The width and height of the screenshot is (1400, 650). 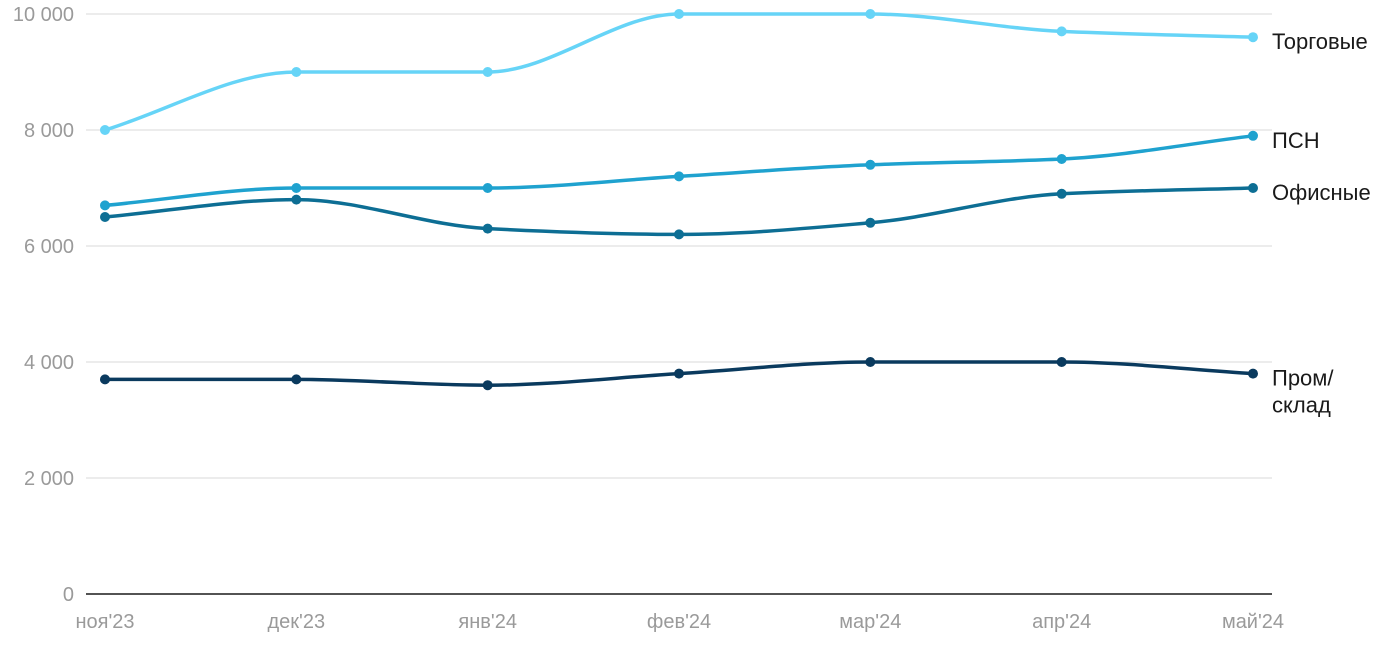 What do you see at coordinates (49, 247) in the screenshot?
I see `y-tick-label: 6 000` at bounding box center [49, 247].